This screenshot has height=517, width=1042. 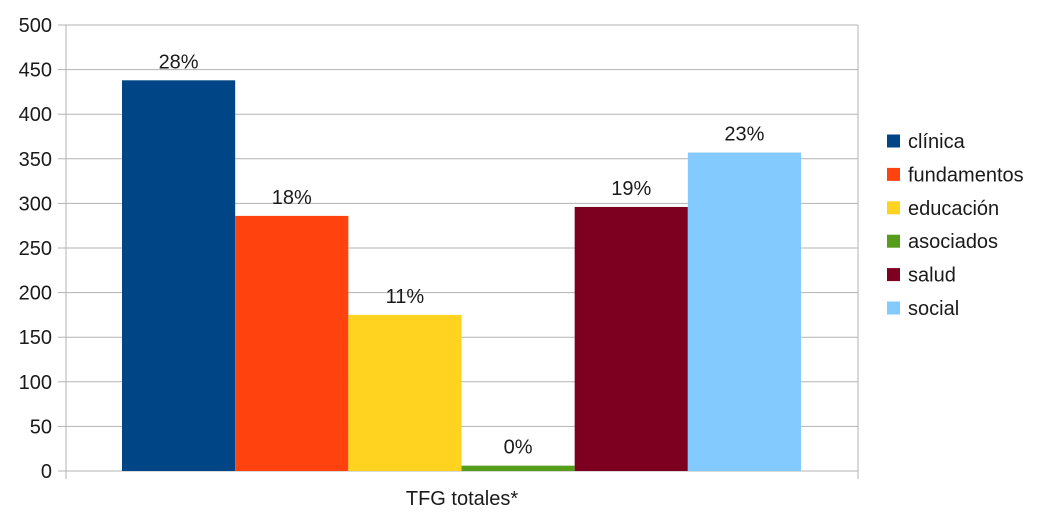 I want to click on data-label-educación: 11%, so click(x=405, y=297).